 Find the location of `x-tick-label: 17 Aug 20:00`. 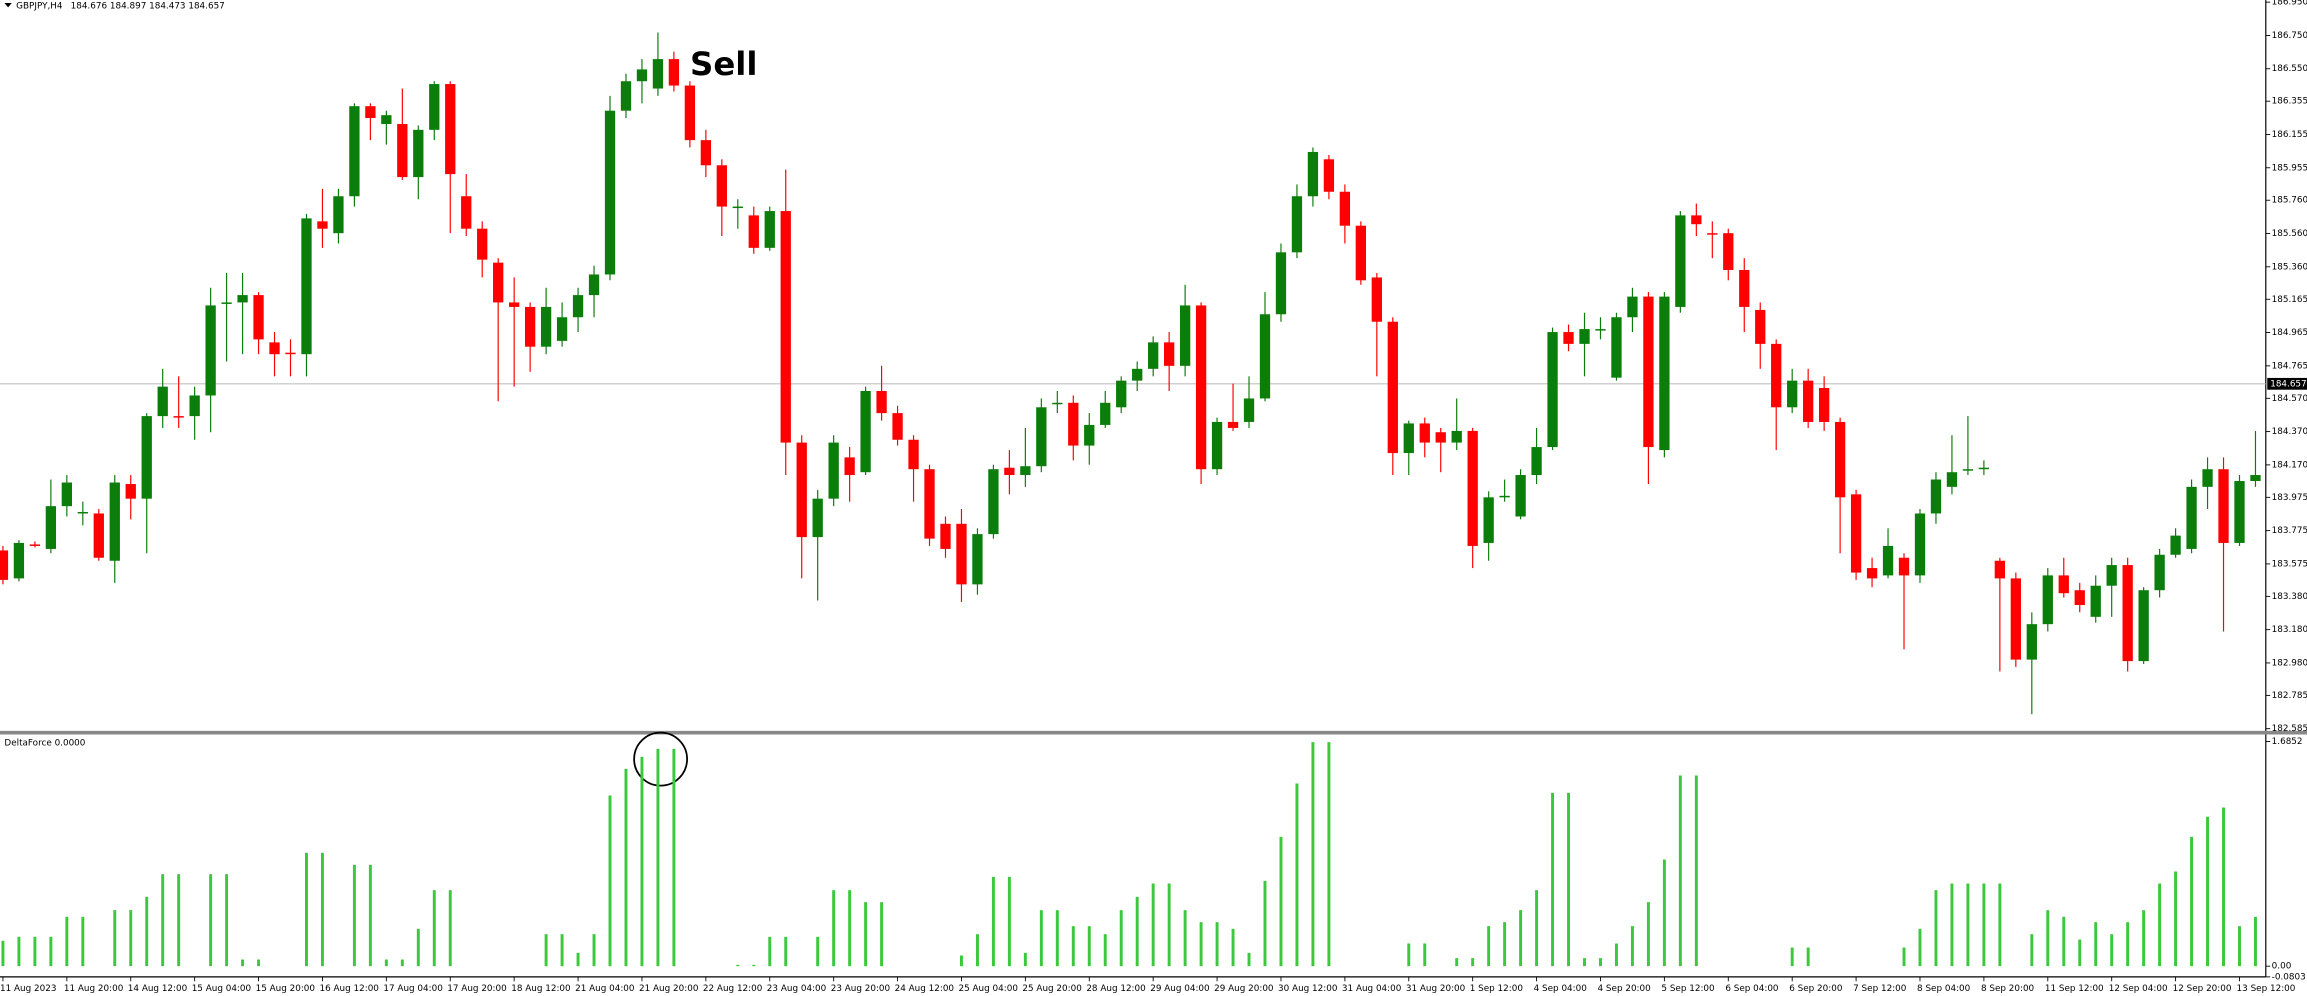

x-tick-label: 17 Aug 20:00 is located at coordinates (477, 989).